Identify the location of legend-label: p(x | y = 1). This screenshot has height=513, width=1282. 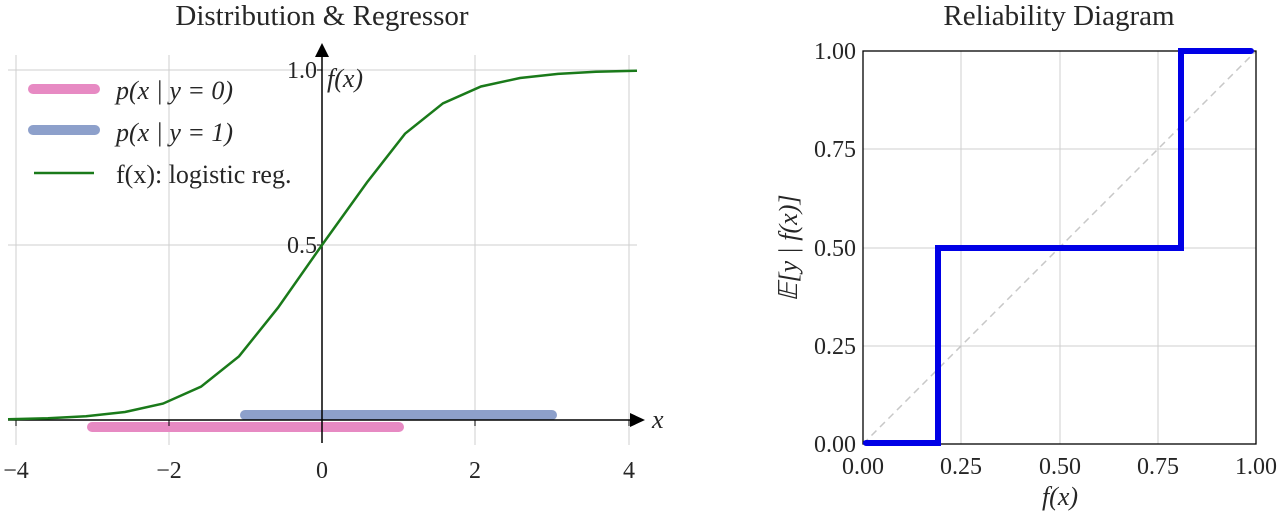
(173, 132).